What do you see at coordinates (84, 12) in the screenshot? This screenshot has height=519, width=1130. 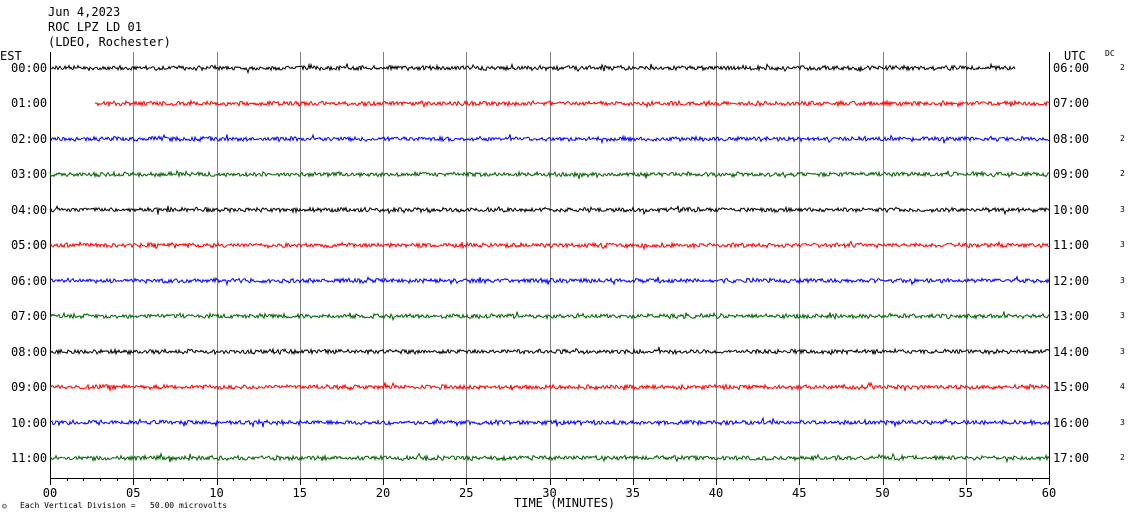 I see `chart-date: Jun 4,2023` at bounding box center [84, 12].